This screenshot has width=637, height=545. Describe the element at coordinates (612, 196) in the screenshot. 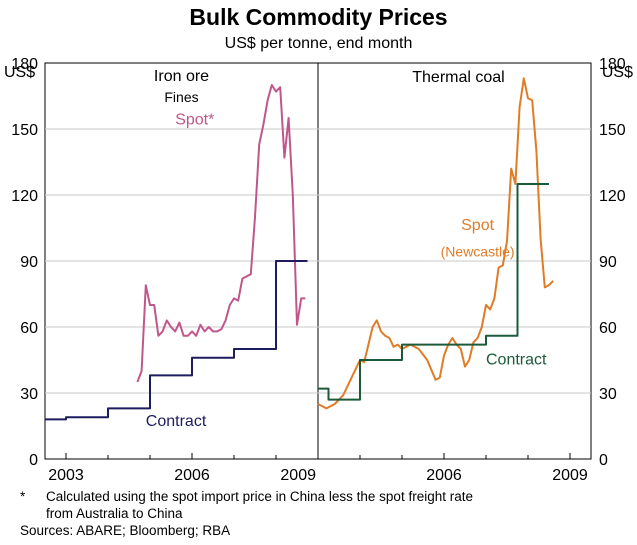

I see `y-tick-label-right: 120` at that location.